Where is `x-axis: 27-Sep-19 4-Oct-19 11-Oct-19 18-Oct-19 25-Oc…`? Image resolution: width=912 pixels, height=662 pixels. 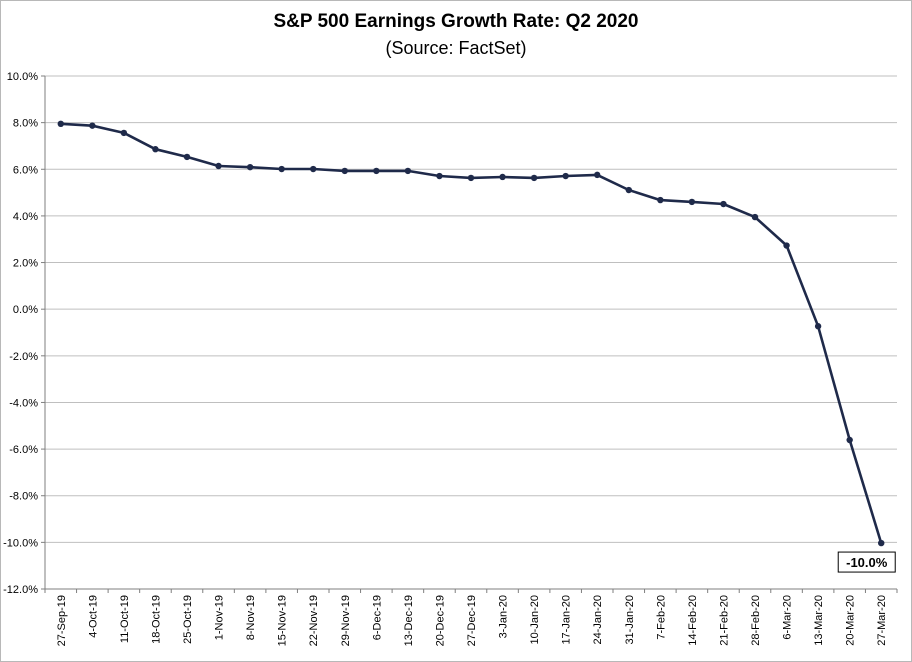 x-axis: 27-Sep-19 4-Oct-19 11-Oct-19 18-Oct-19 25-Oc… is located at coordinates (471, 617).